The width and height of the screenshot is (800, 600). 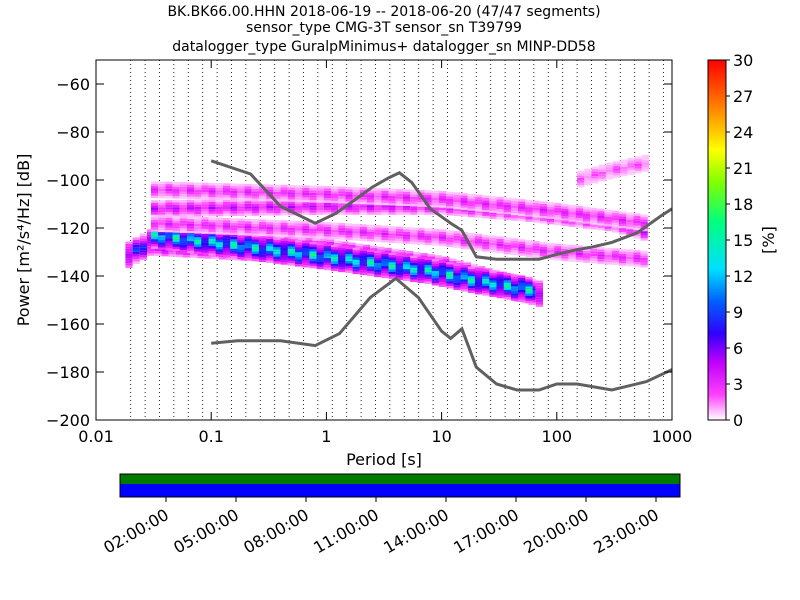 I want to click on time-tick-label: 11:00:00, so click(x=346, y=531).